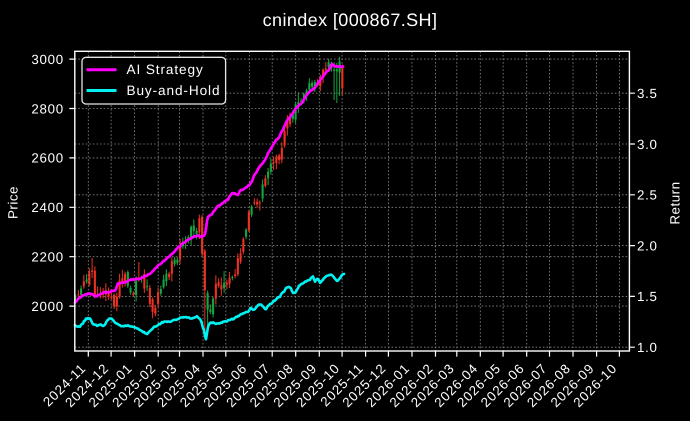 This screenshot has width=690, height=421. What do you see at coordinates (647, 93) in the screenshot?
I see `svg-text: 3.5` at bounding box center [647, 93].